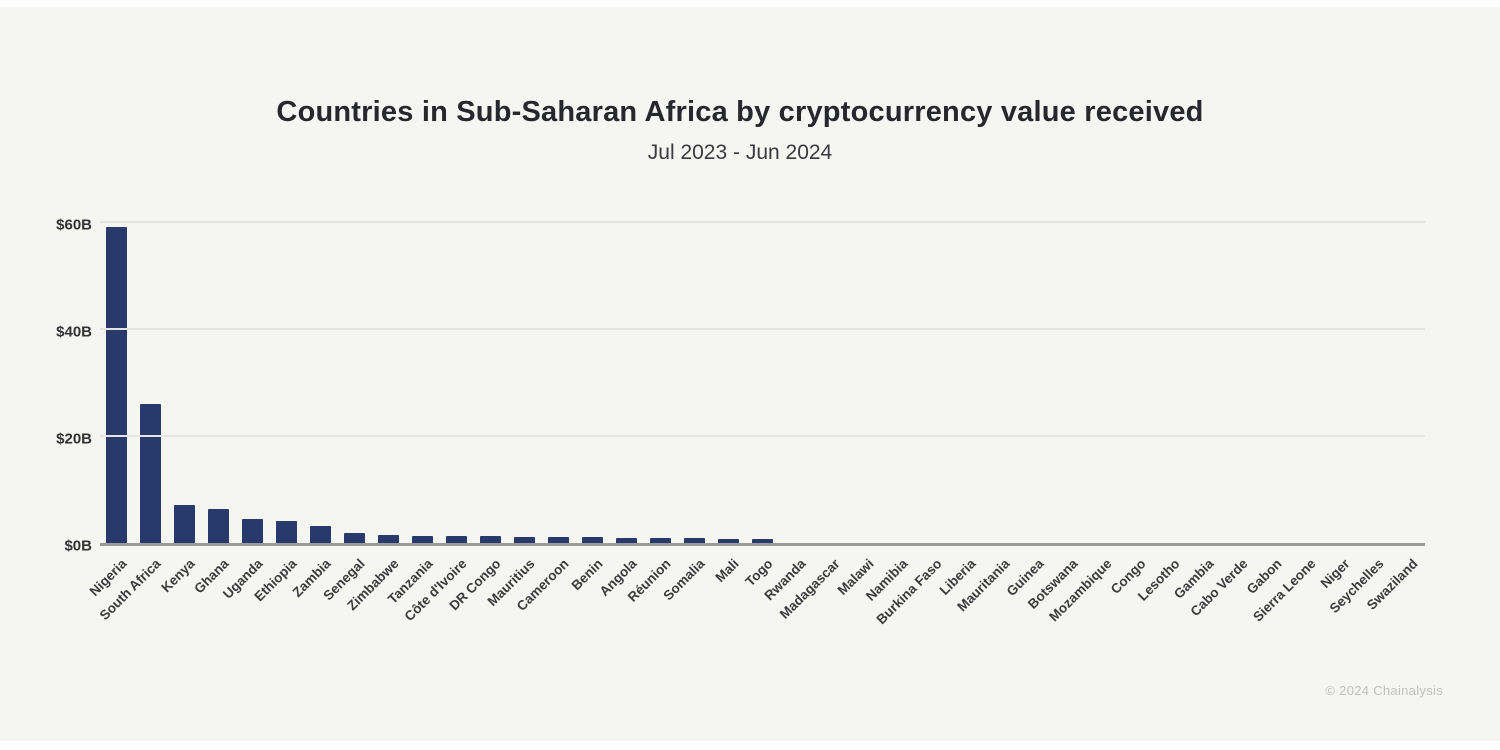 Image resolution: width=1500 pixels, height=750 pixels. Describe the element at coordinates (750, 745) in the screenshot. I see `bottom-edge-strip` at that location.